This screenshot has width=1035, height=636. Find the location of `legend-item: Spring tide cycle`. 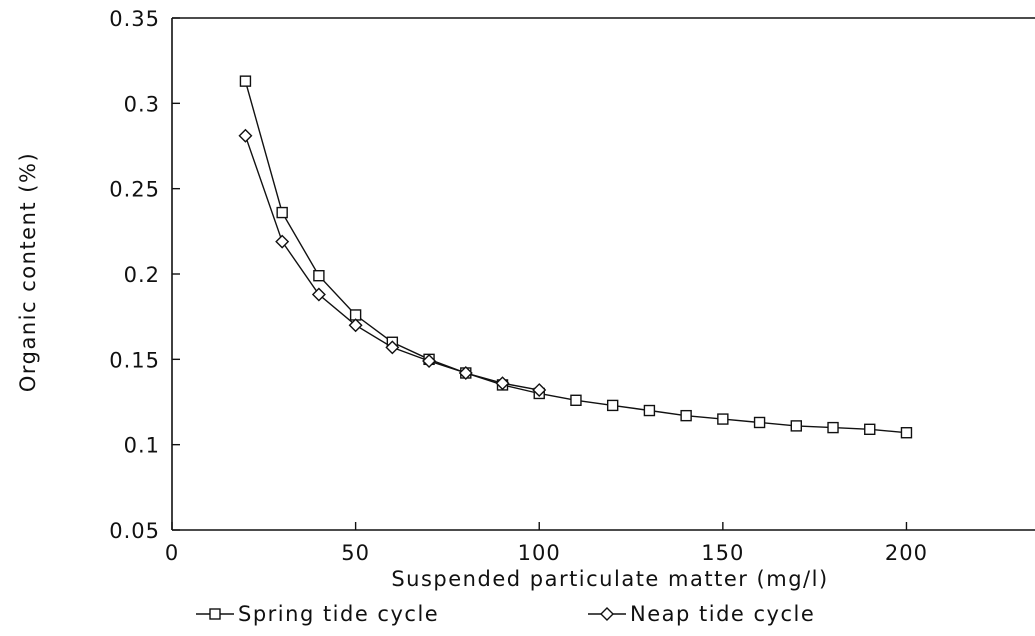

legend-item: Spring tide cycle is located at coordinates (317, 614).